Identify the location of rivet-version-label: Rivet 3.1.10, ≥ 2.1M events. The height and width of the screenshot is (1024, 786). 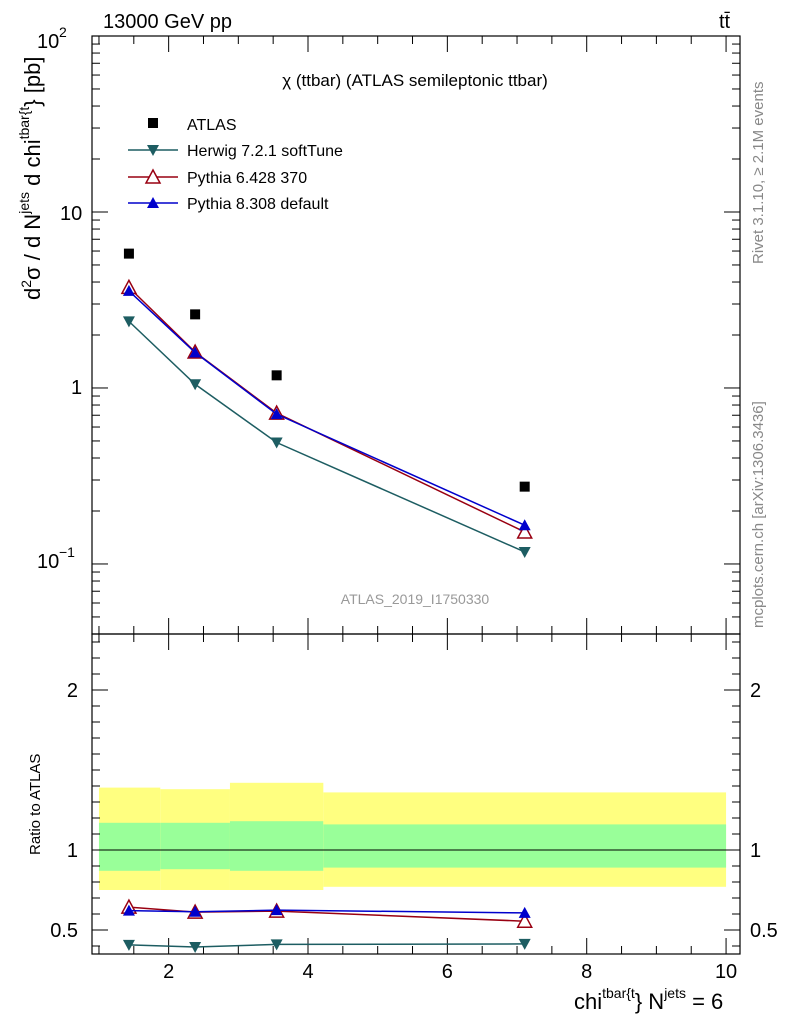
(758, 173).